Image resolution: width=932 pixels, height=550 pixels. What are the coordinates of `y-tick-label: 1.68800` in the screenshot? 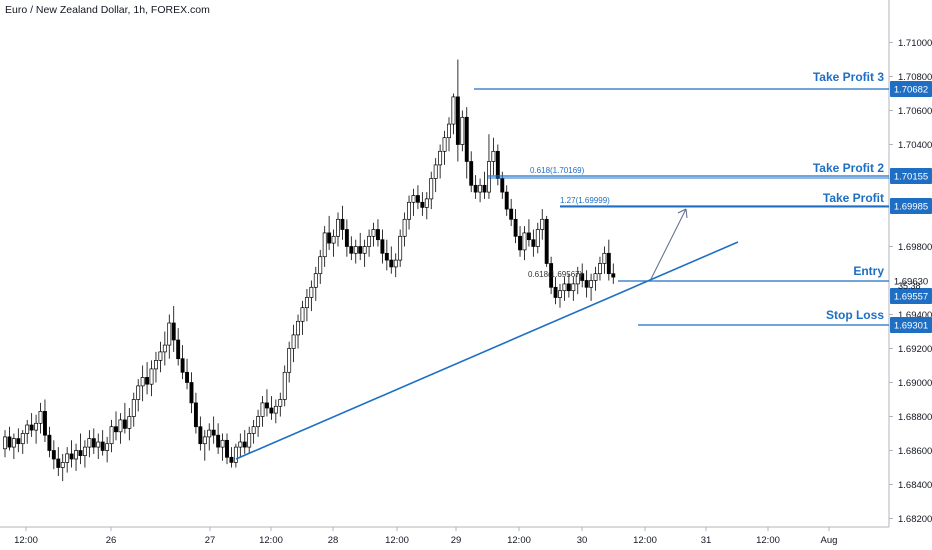 It's located at (915, 417).